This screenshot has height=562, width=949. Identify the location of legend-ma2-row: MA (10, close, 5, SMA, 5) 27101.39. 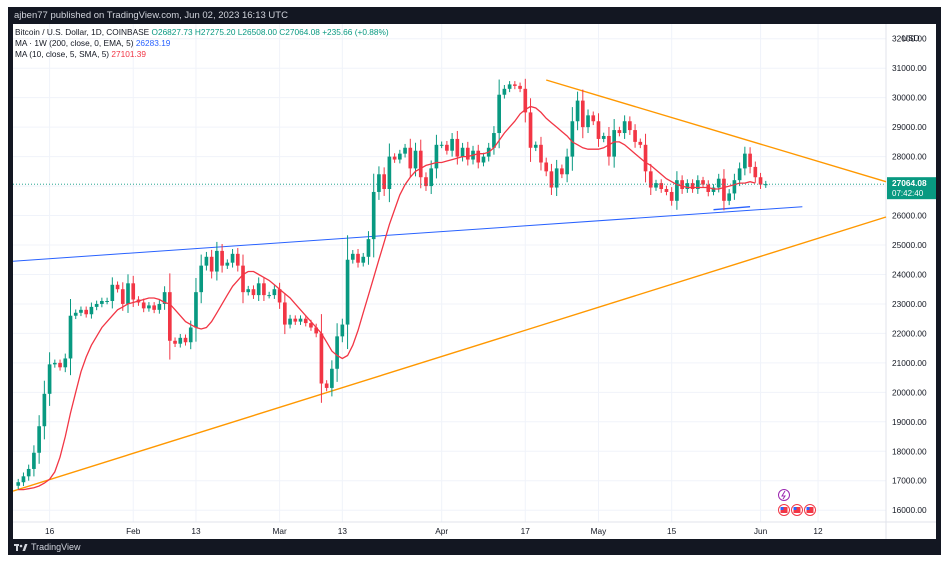
(202, 54).